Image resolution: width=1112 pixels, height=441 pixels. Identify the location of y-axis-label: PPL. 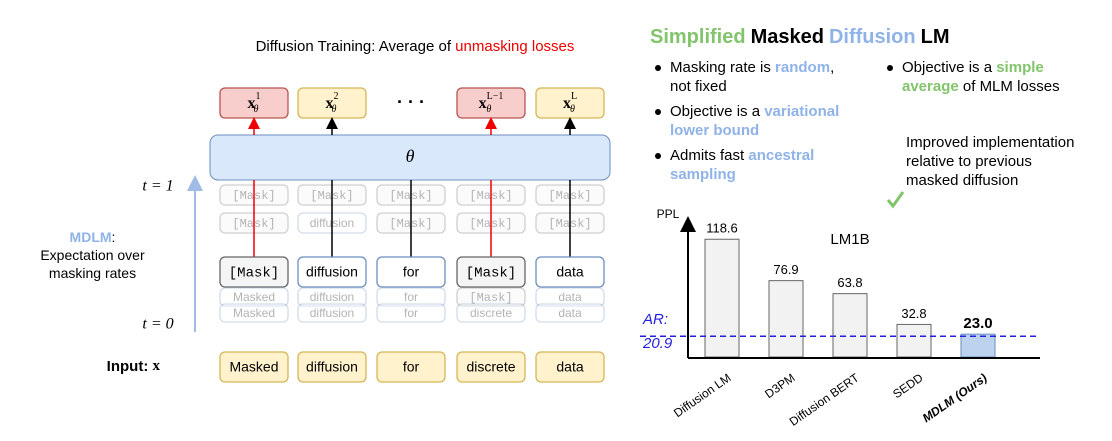
(668, 214).